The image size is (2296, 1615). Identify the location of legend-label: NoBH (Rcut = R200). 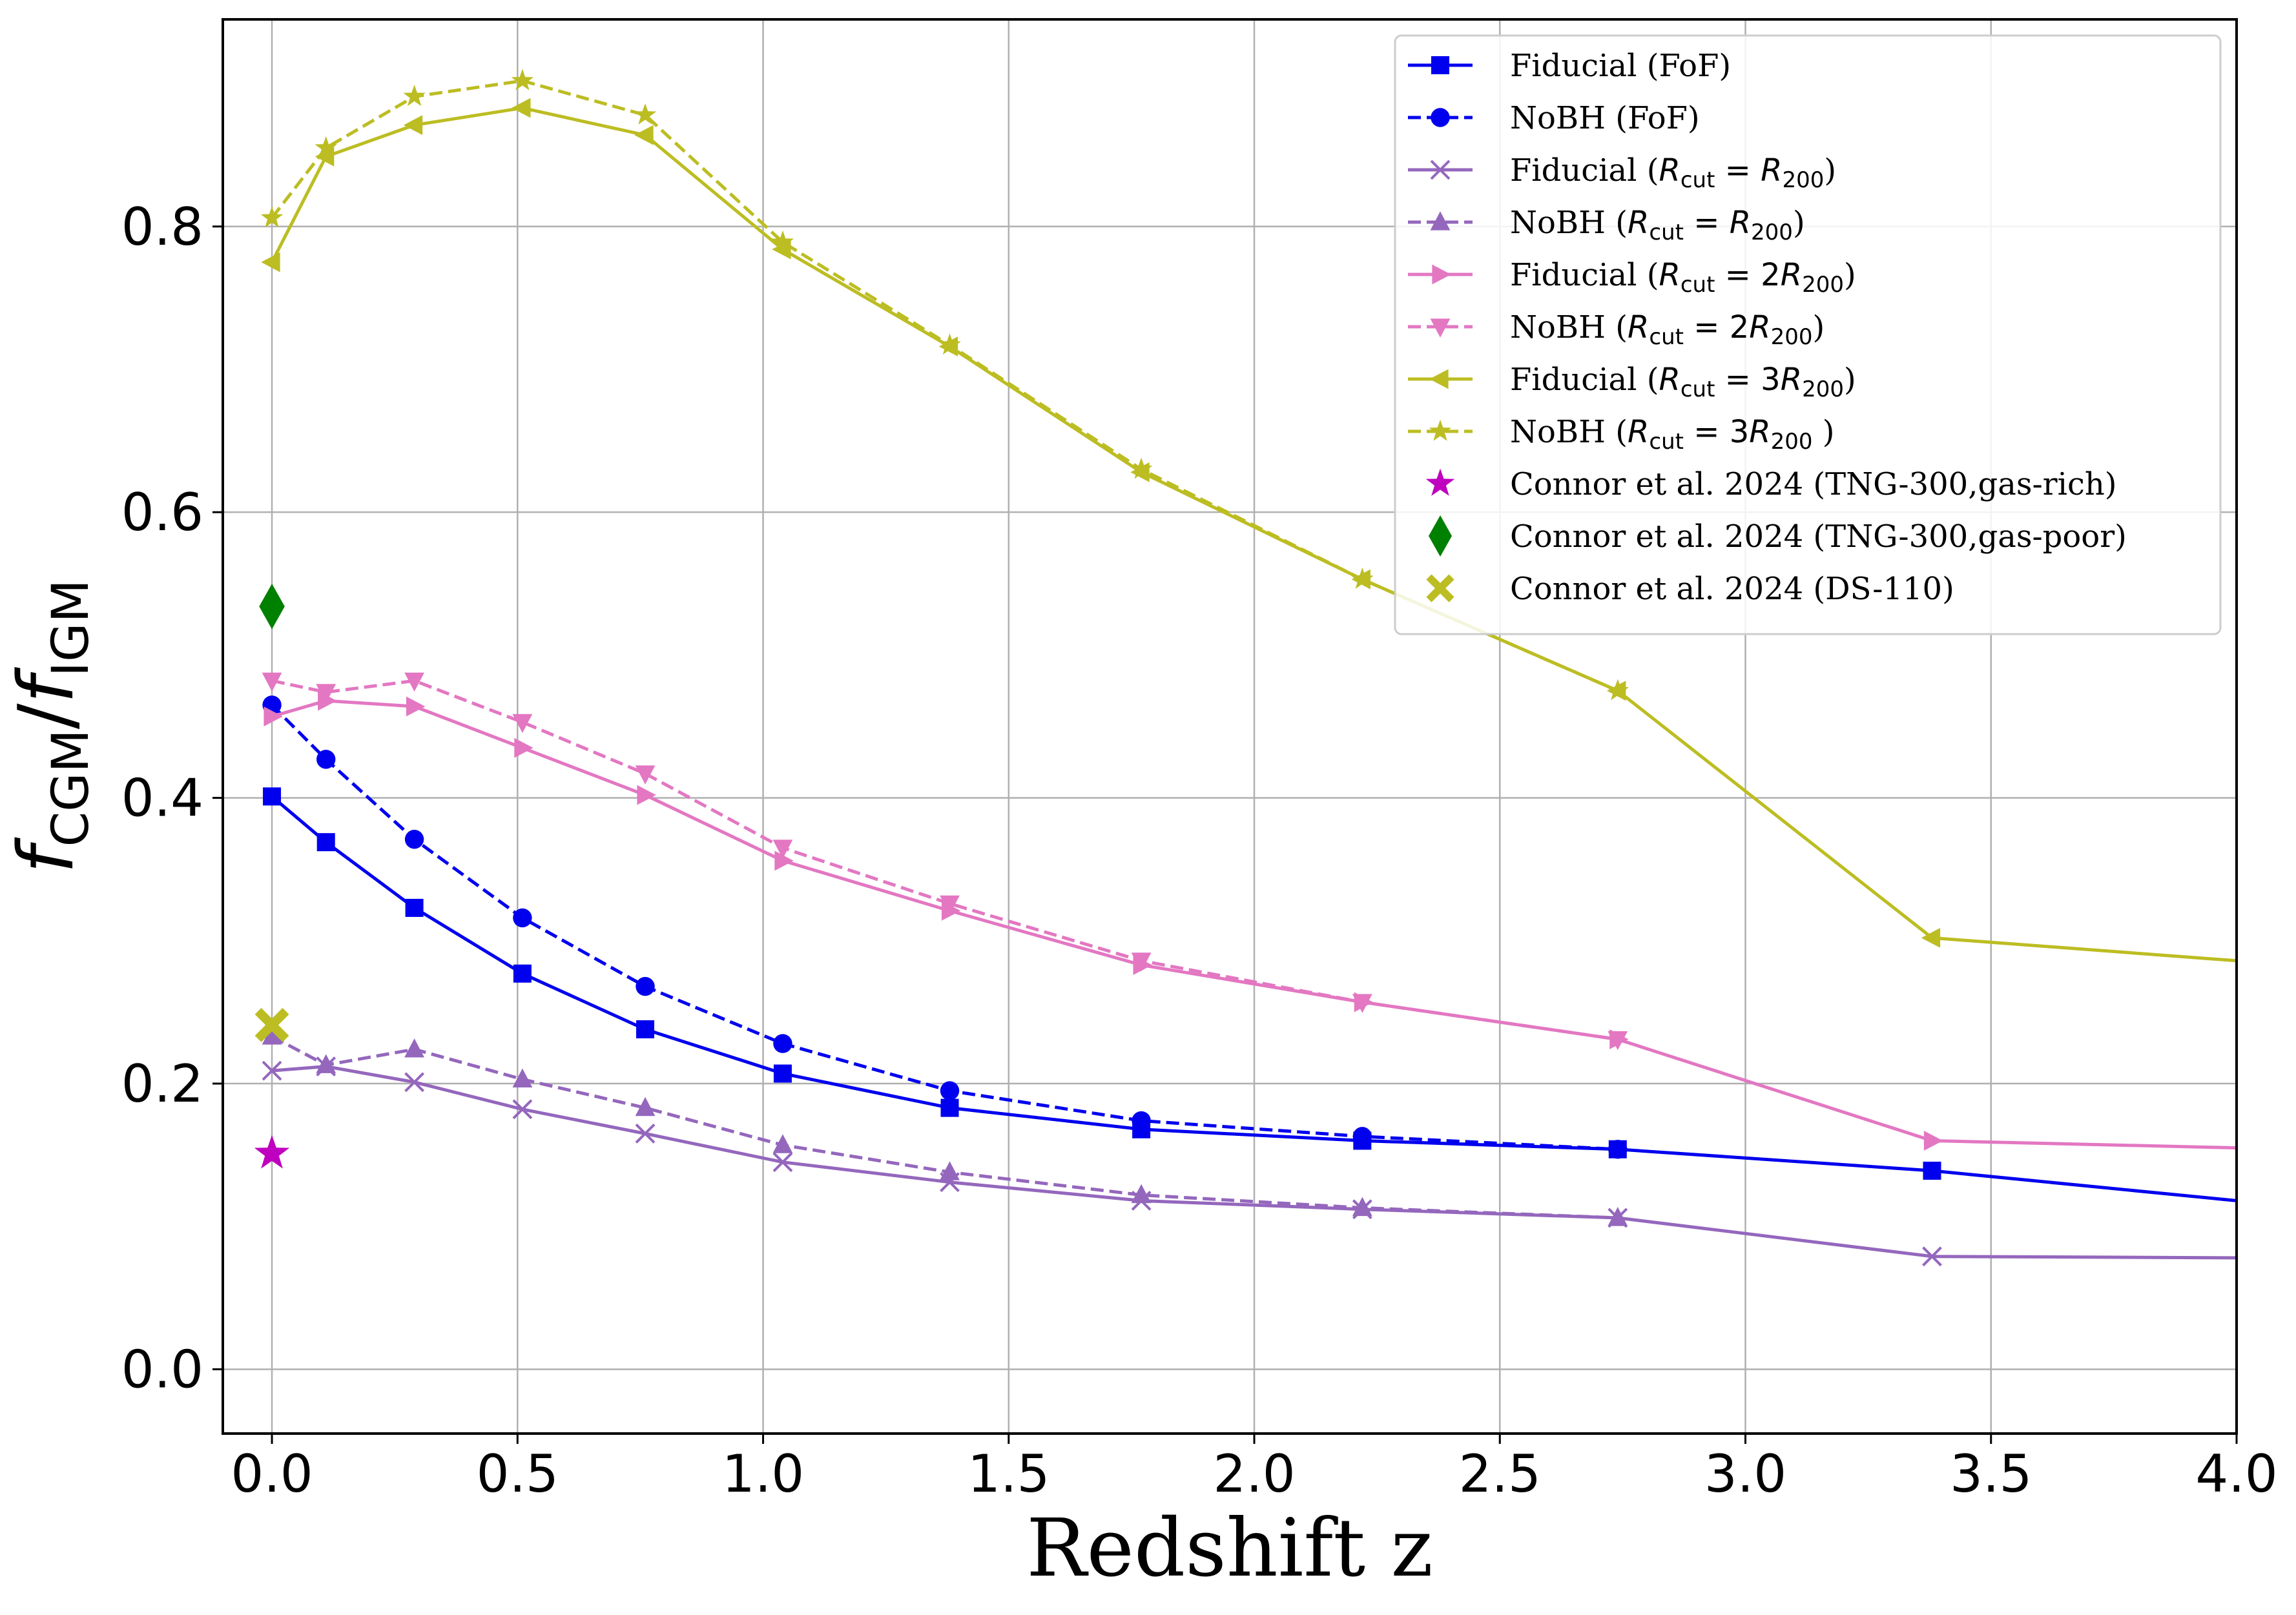
(1657, 225).